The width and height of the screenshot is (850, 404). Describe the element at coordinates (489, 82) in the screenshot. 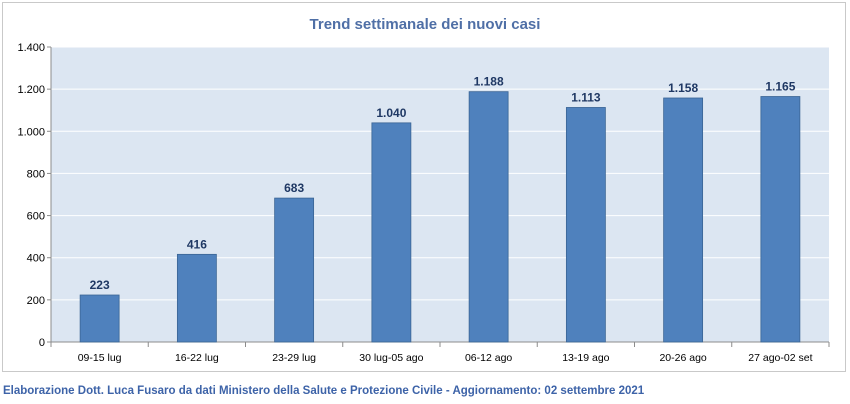

I see `data-label: 1.188` at that location.